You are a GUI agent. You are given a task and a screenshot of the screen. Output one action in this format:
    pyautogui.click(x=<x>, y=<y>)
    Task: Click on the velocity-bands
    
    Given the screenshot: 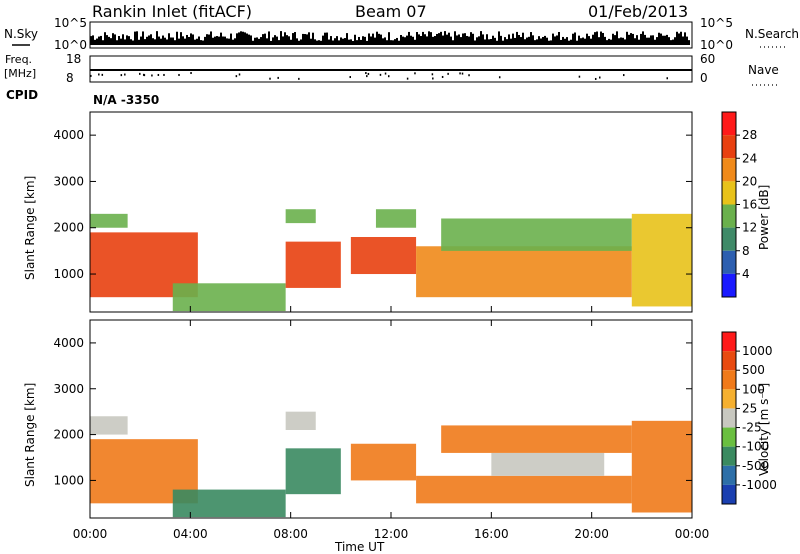 What is the action you would take?
    pyautogui.click(x=391, y=464)
    